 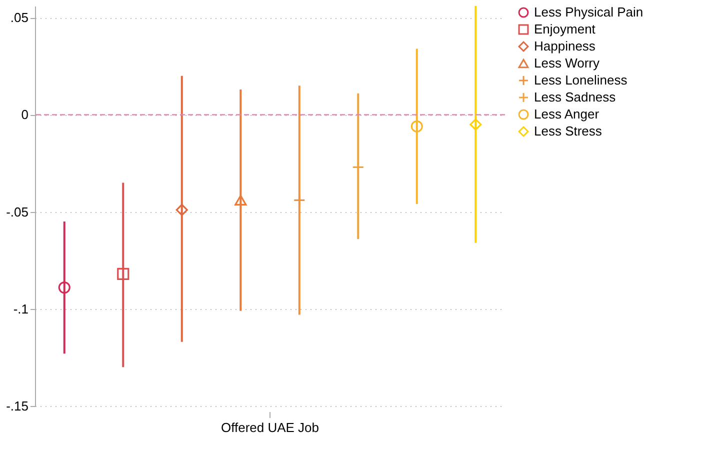 I want to click on legend-label: Less Sadness, so click(x=575, y=97).